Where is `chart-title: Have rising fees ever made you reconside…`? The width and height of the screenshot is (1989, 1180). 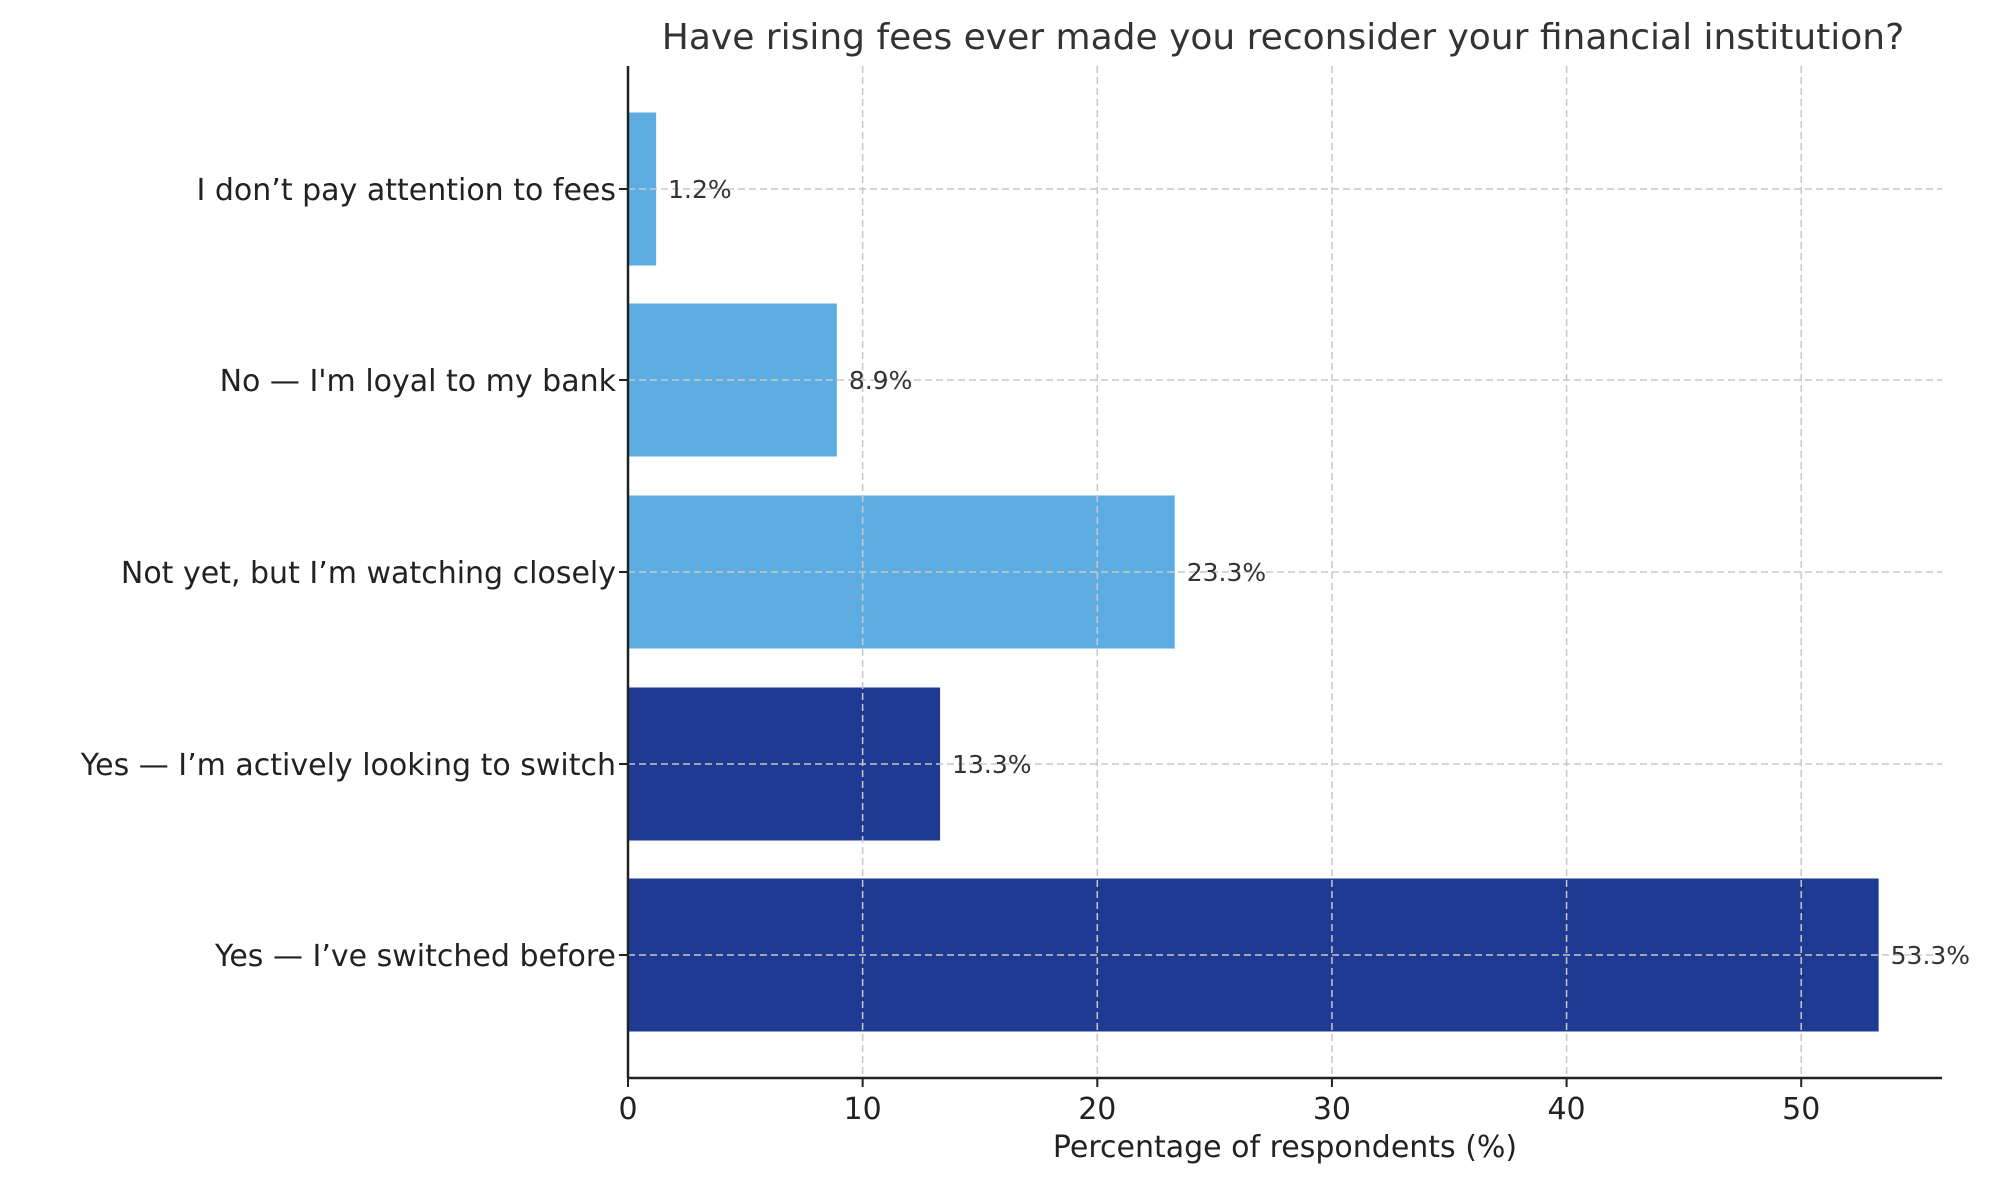 chart-title: Have rising fees ever made you reconside… is located at coordinates (1283, 37).